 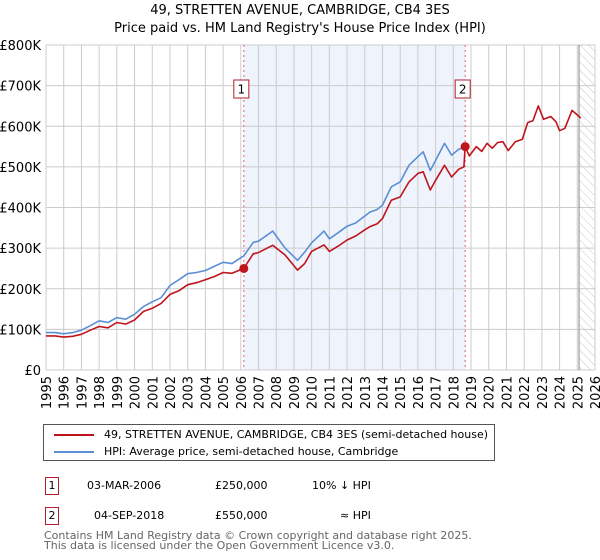 What do you see at coordinates (153, 392) in the screenshot?
I see `x-tick-label: 2001` at bounding box center [153, 392].